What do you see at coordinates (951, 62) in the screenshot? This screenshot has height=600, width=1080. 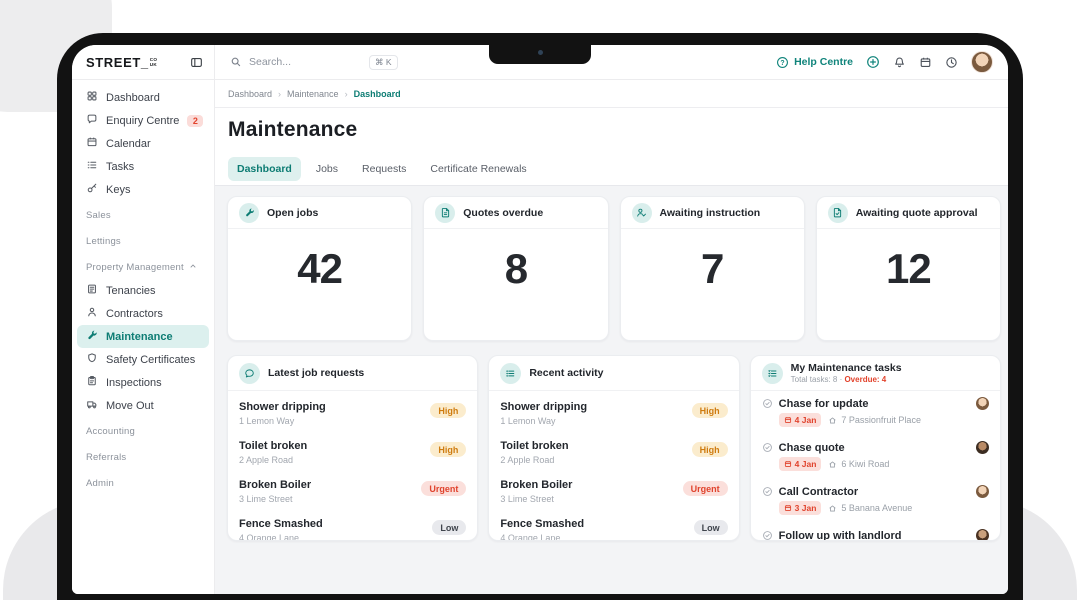 I see `history-clock-icon` at bounding box center [951, 62].